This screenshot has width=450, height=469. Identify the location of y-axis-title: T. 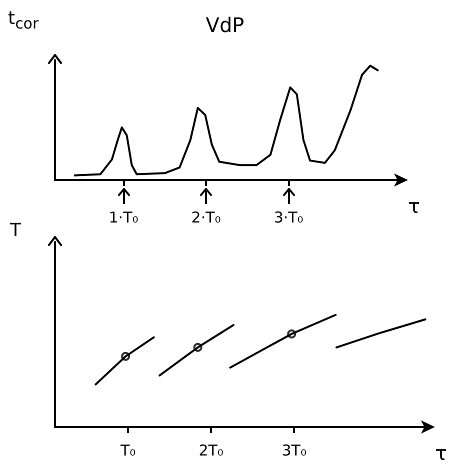
(15, 230).